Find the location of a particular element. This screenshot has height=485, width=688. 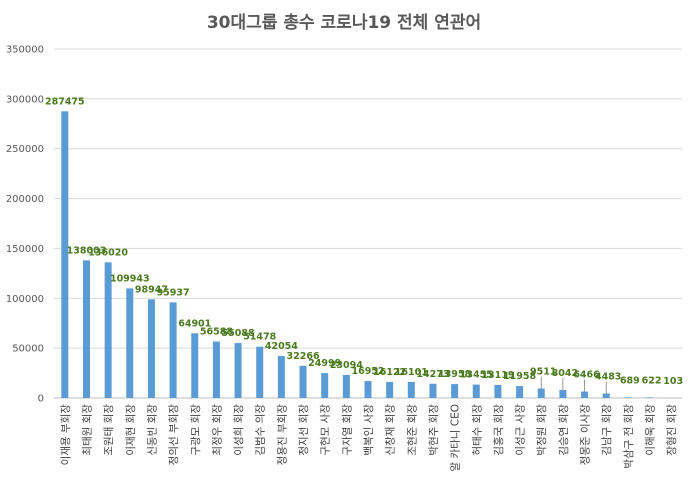

y-tick-label: 350000 is located at coordinates (25, 50).